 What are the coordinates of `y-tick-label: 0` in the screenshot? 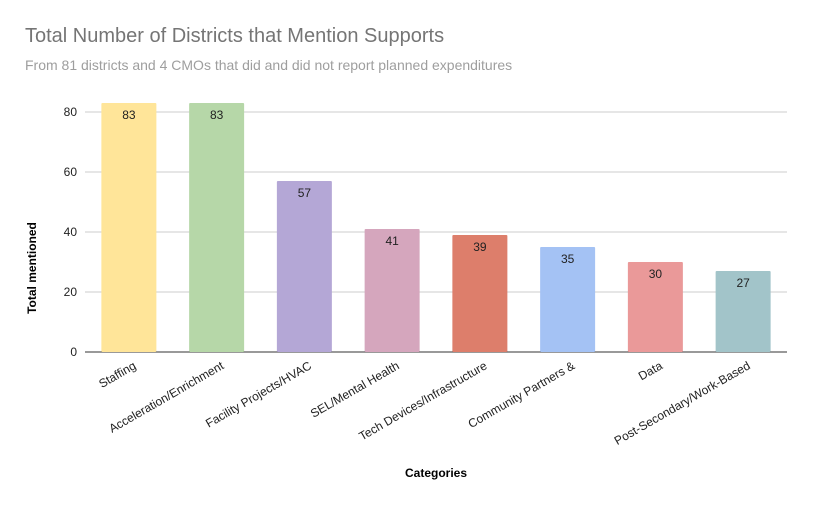 It's located at (73, 352).